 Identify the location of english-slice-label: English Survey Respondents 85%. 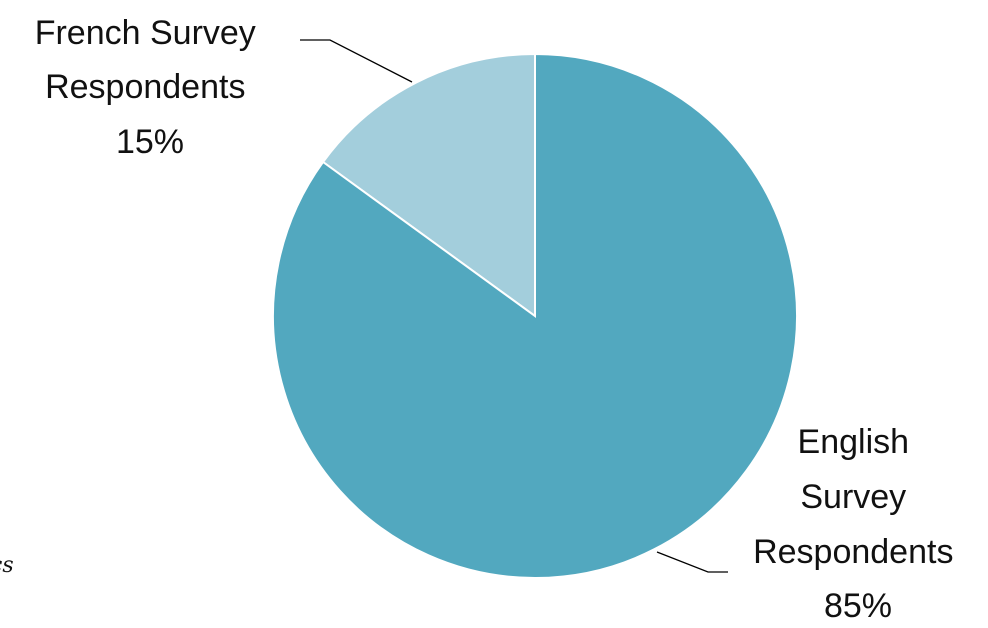
(858, 524).